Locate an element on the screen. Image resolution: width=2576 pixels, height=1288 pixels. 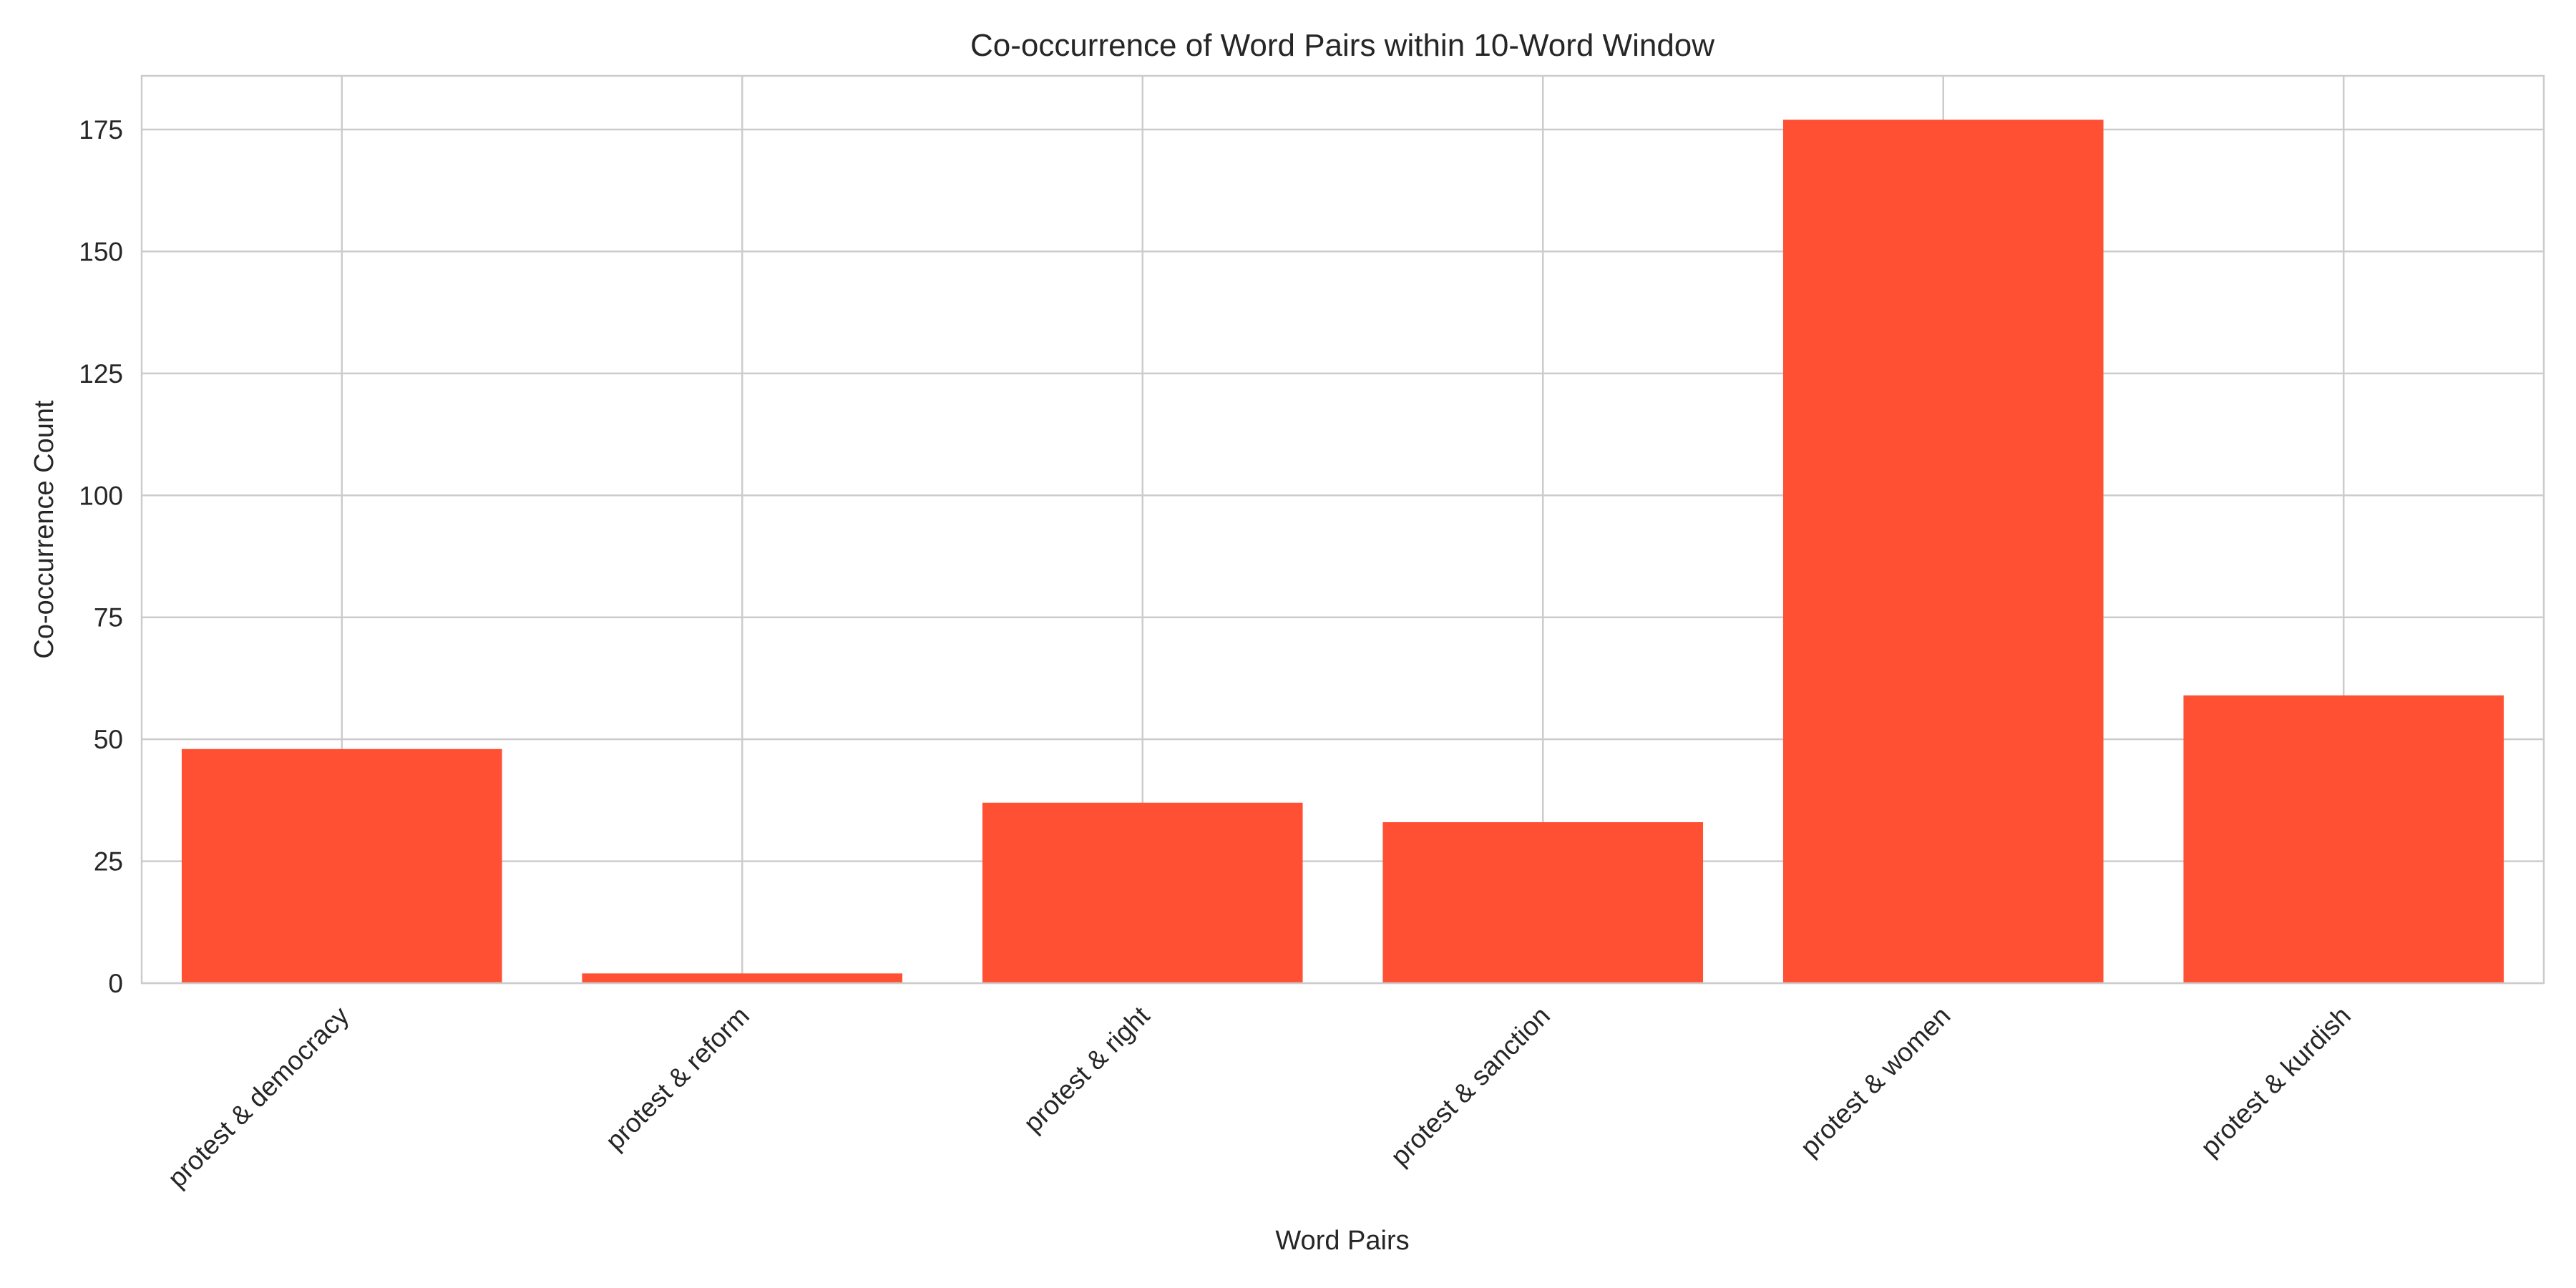
y-tick-label: 50 is located at coordinates (108, 739).